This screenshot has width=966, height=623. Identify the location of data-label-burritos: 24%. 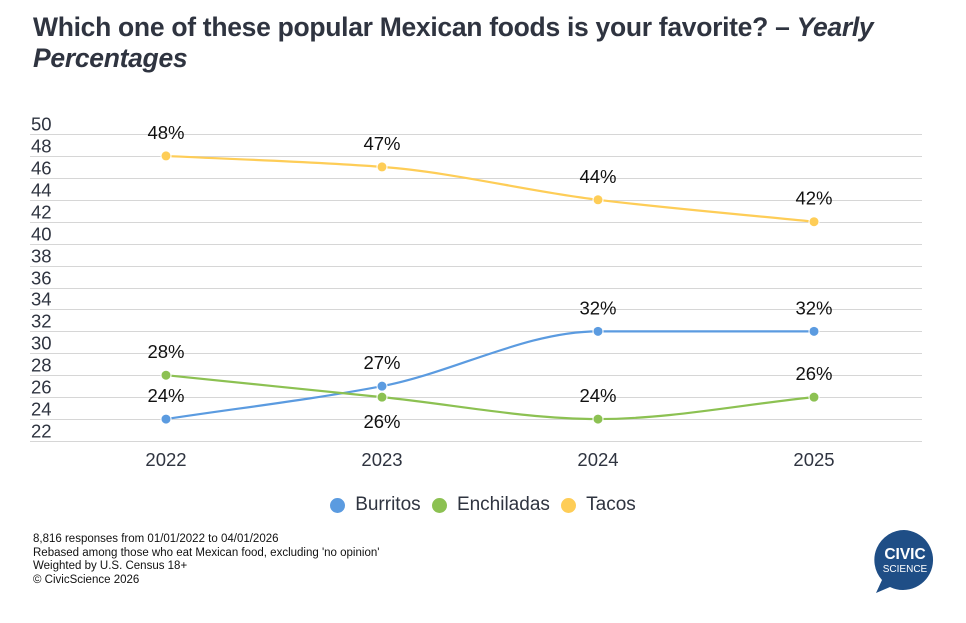
(165, 395).